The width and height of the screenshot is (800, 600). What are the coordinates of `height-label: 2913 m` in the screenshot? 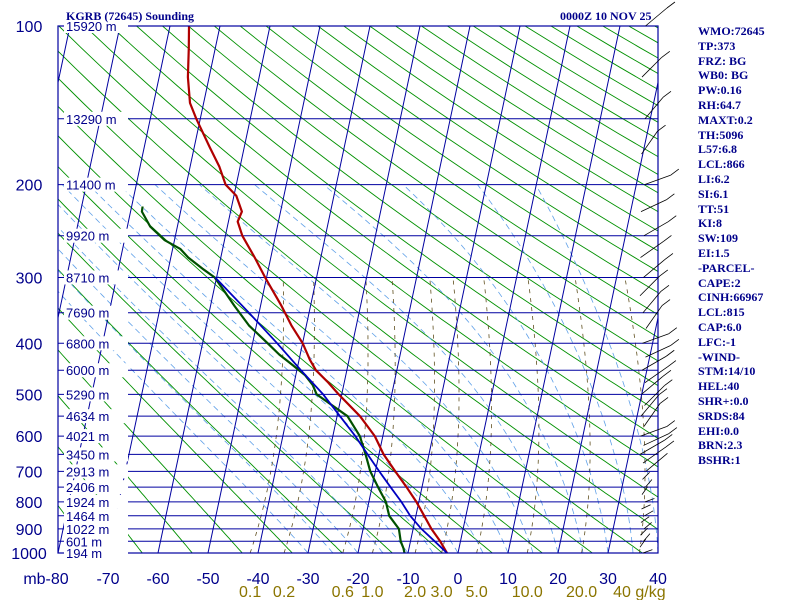 It's located at (87, 471).